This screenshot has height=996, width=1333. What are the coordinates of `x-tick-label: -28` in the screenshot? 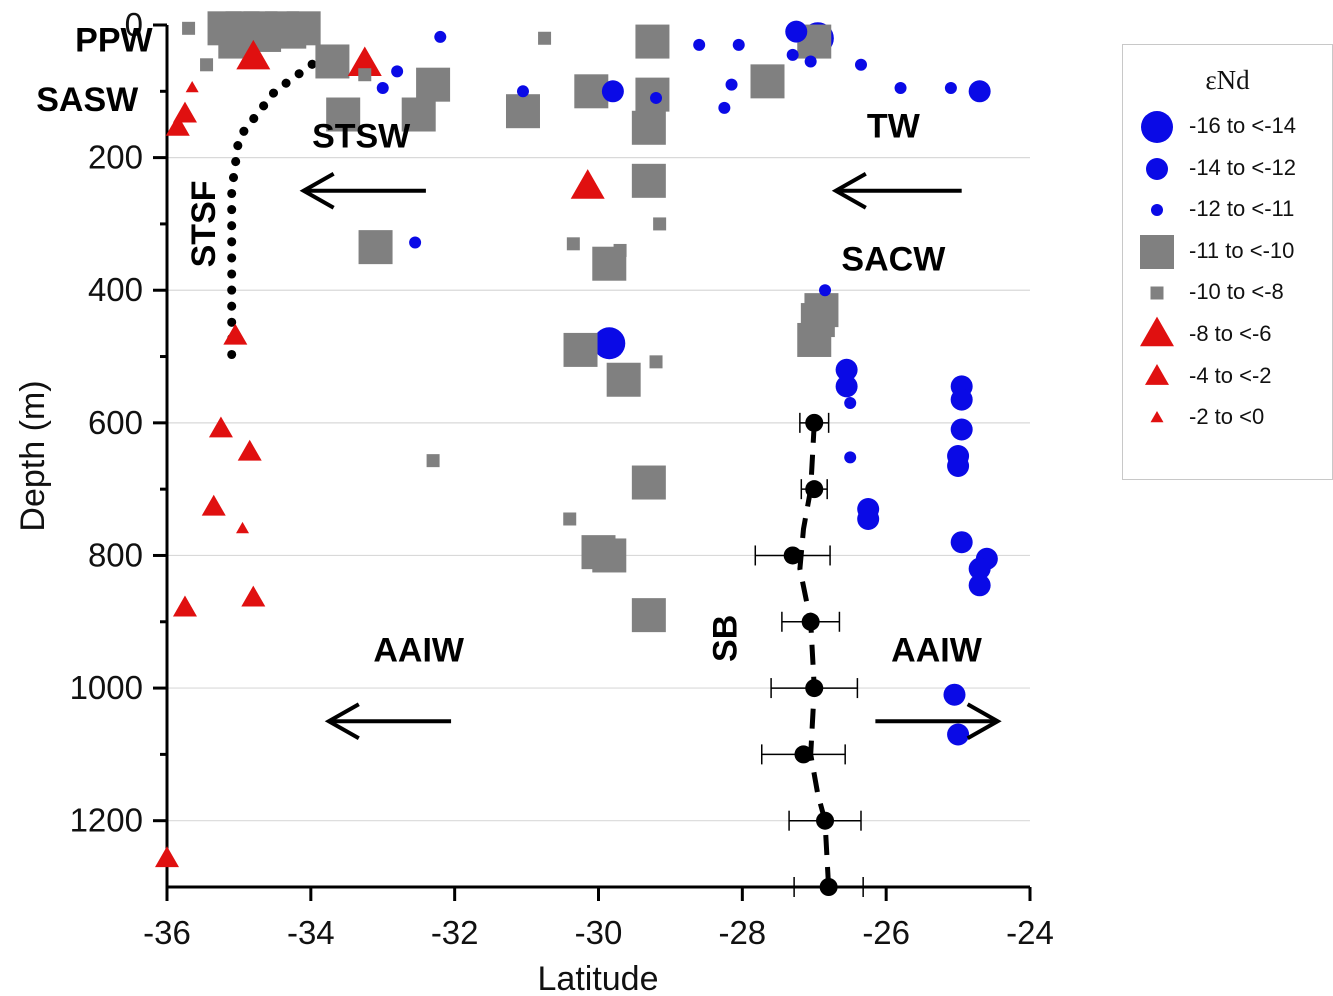 It's located at (742, 932).